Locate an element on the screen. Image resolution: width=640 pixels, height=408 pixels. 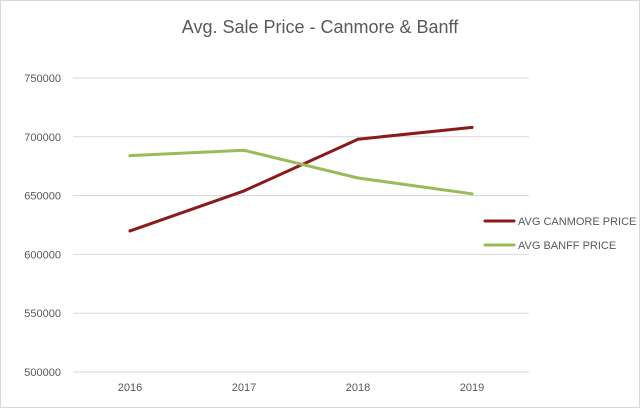
legend-label: AVG CANMORE PRICE is located at coordinates (577, 222).